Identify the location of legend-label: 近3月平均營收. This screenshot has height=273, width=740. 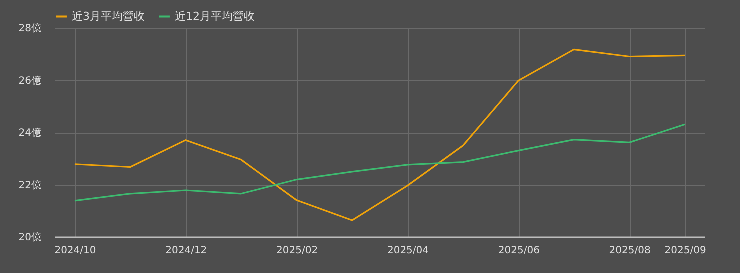
(108, 16).